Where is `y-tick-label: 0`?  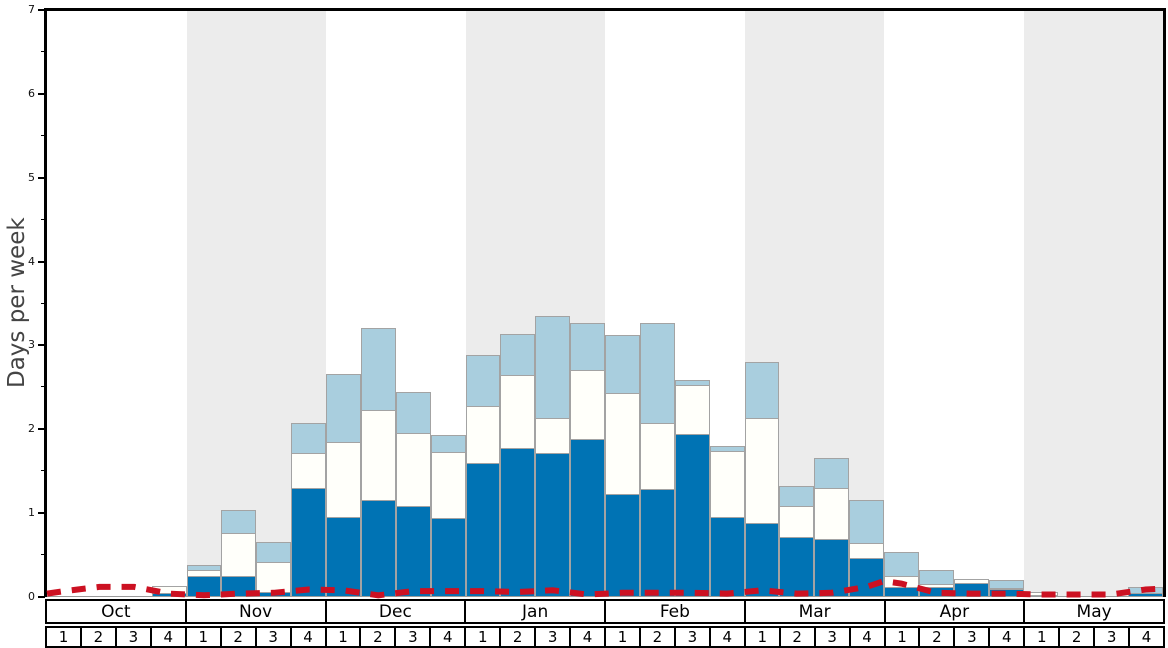 y-tick-label: 0 is located at coordinates (31, 596).